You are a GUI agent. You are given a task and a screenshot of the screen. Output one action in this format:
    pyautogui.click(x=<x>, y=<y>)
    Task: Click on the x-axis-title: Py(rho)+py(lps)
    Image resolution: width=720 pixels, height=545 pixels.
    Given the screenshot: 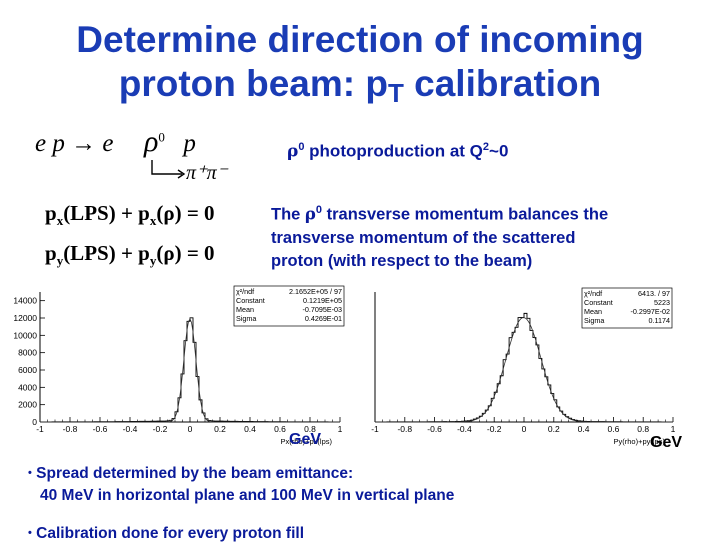 What is the action you would take?
    pyautogui.click(x=640, y=441)
    